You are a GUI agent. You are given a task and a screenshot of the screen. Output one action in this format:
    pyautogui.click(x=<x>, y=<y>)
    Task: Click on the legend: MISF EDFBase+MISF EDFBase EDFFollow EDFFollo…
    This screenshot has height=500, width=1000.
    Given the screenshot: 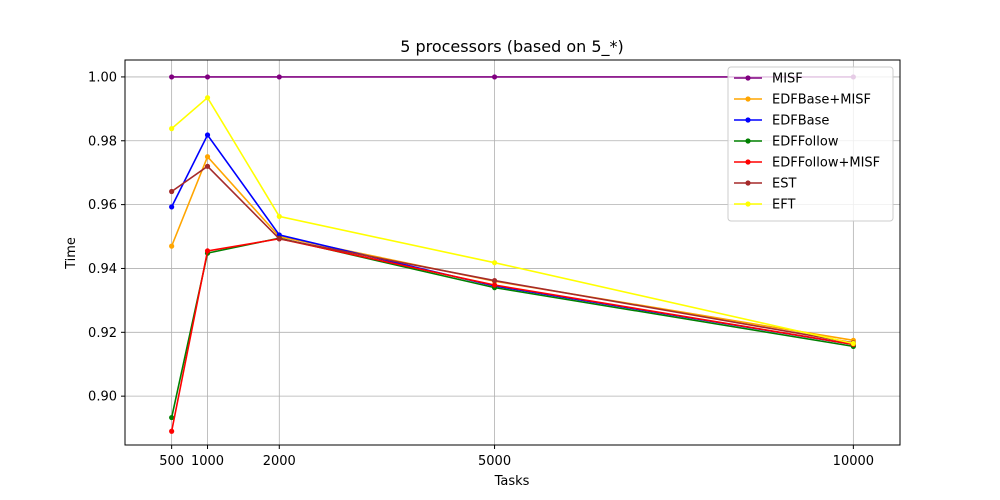 What is the action you would take?
    pyautogui.click(x=810, y=144)
    